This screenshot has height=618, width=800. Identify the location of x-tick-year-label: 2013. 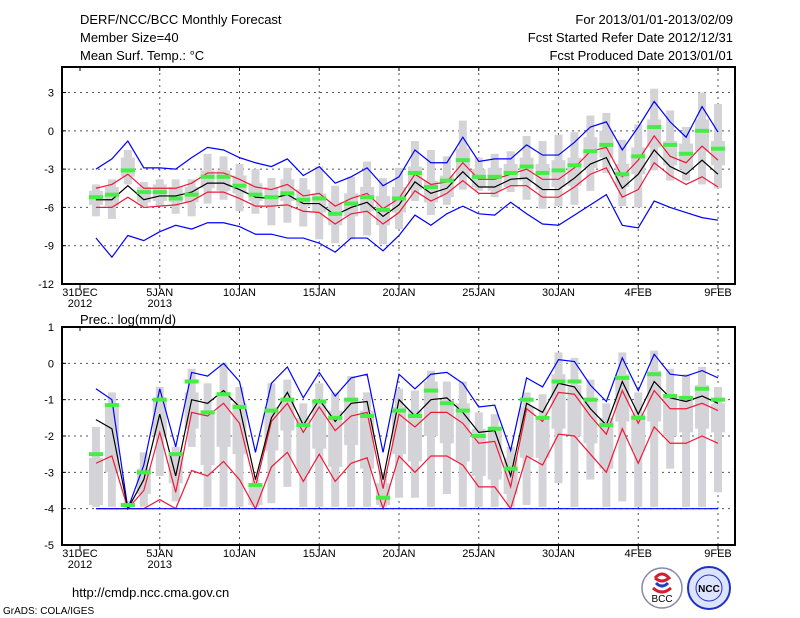
(160, 304).